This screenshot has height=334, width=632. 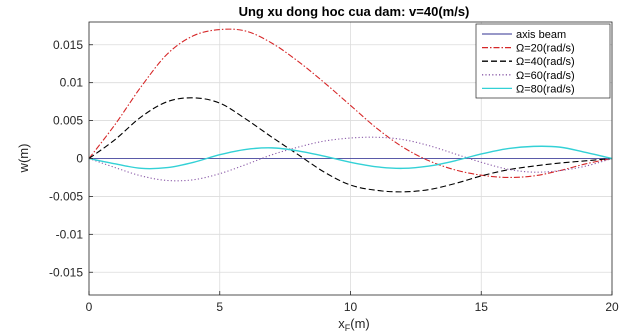 I want to click on x-tick-label: 5, so click(x=219, y=307).